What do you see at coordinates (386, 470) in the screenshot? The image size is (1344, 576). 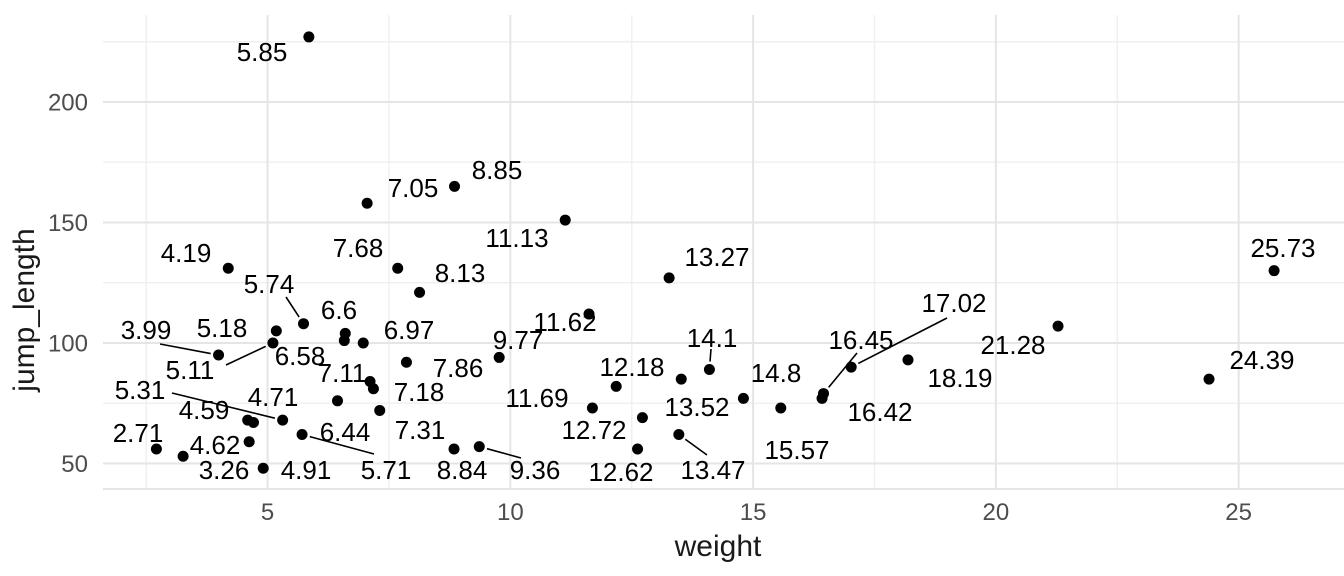 I see `point-label: 5.71` at bounding box center [386, 470].